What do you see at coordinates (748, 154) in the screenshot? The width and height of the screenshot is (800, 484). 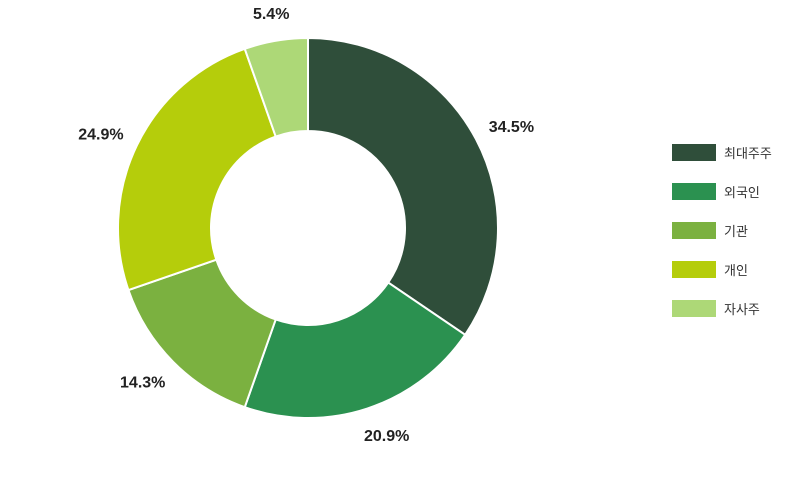 I see `legend-label: 최대주주` at bounding box center [748, 154].